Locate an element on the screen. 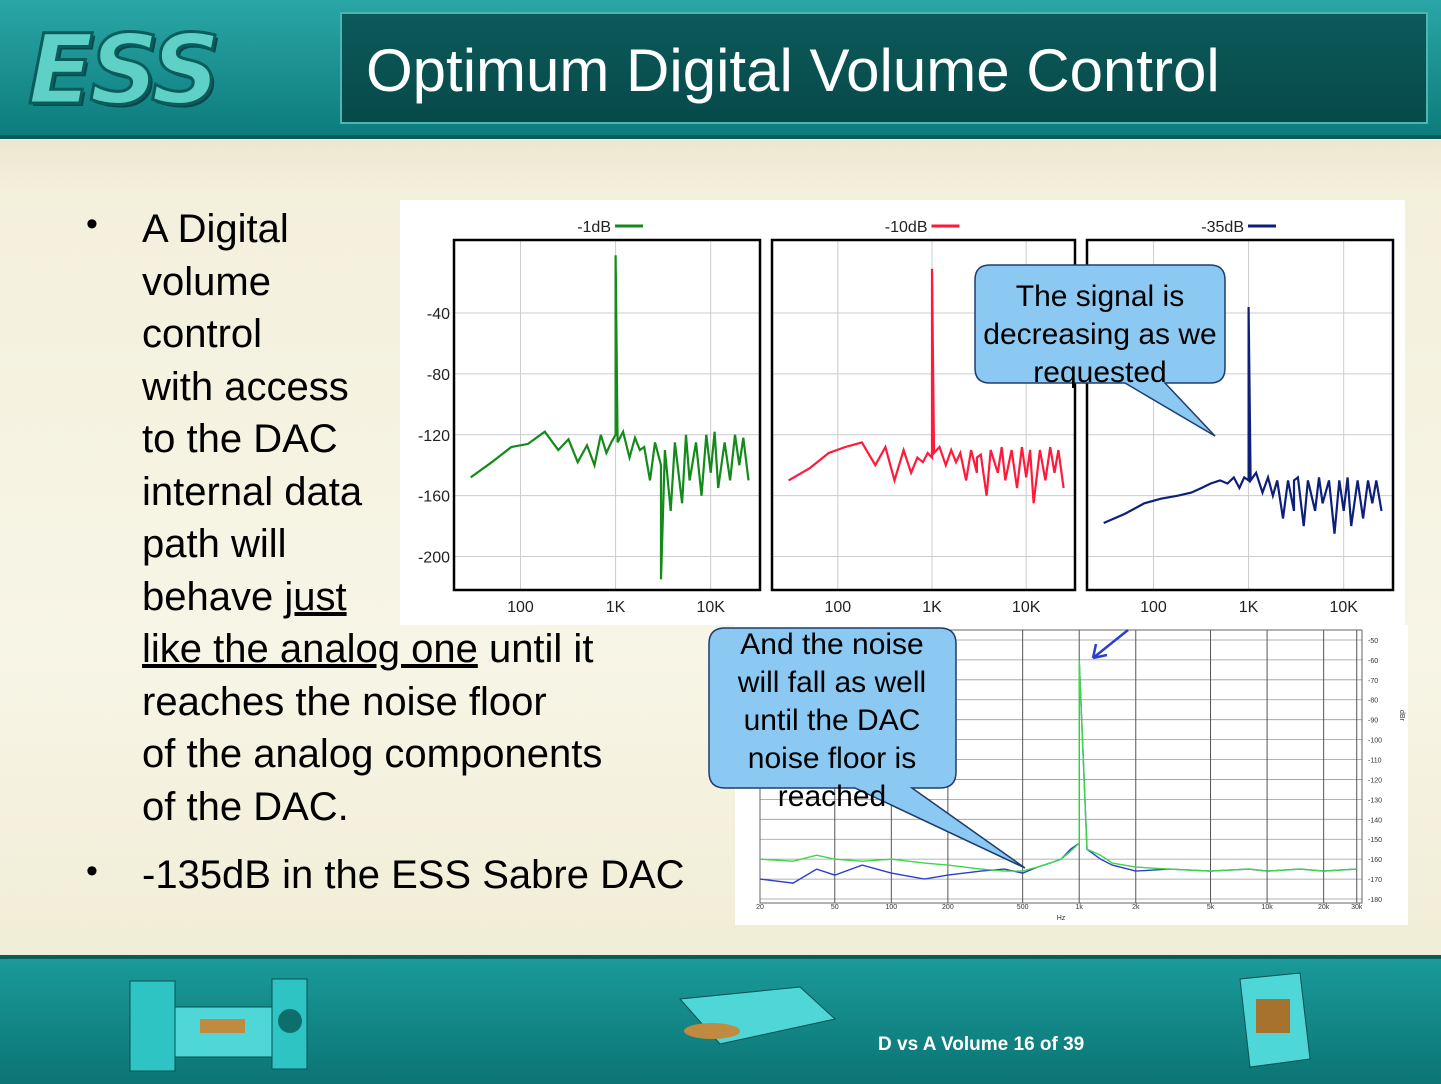 Image resolution: width=1441 pixels, height=1084 pixels. text: path will is located at coordinates (214, 544).